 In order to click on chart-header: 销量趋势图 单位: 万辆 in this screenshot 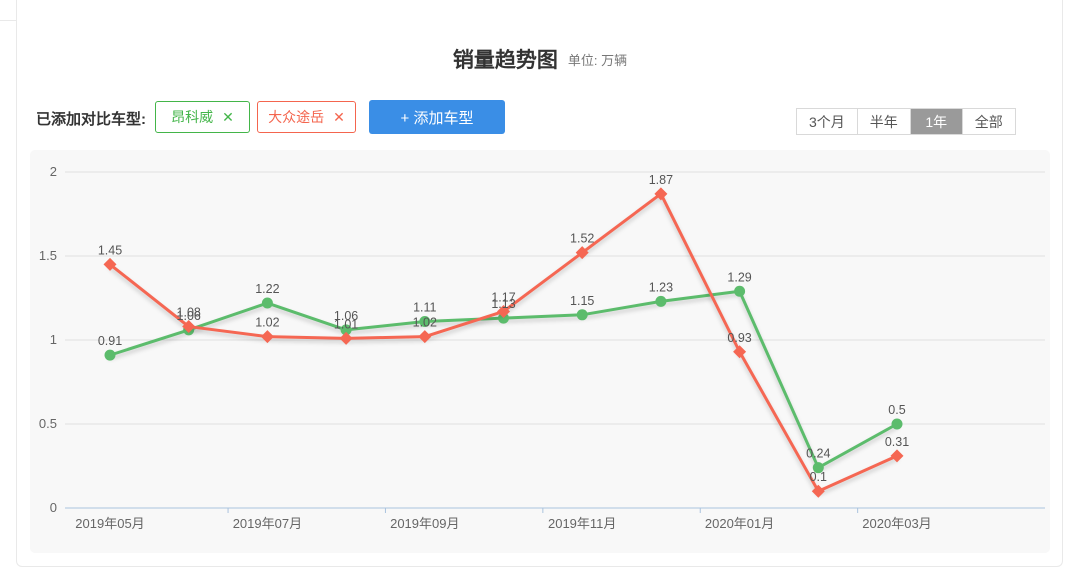, I will do `click(540, 59)`.